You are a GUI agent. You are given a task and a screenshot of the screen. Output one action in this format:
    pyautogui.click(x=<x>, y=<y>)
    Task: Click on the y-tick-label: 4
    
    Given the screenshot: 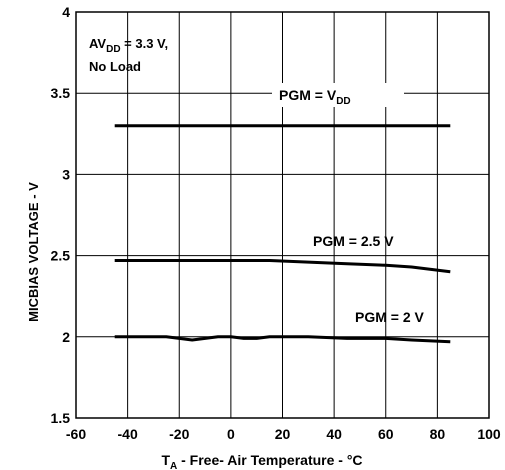 What is the action you would take?
    pyautogui.click(x=66, y=12)
    